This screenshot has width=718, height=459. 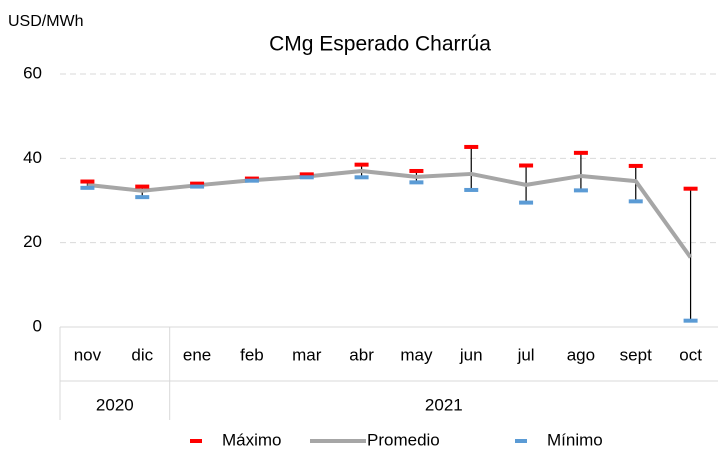 I want to click on y-axis-label: USD/MWh, so click(x=46, y=21).